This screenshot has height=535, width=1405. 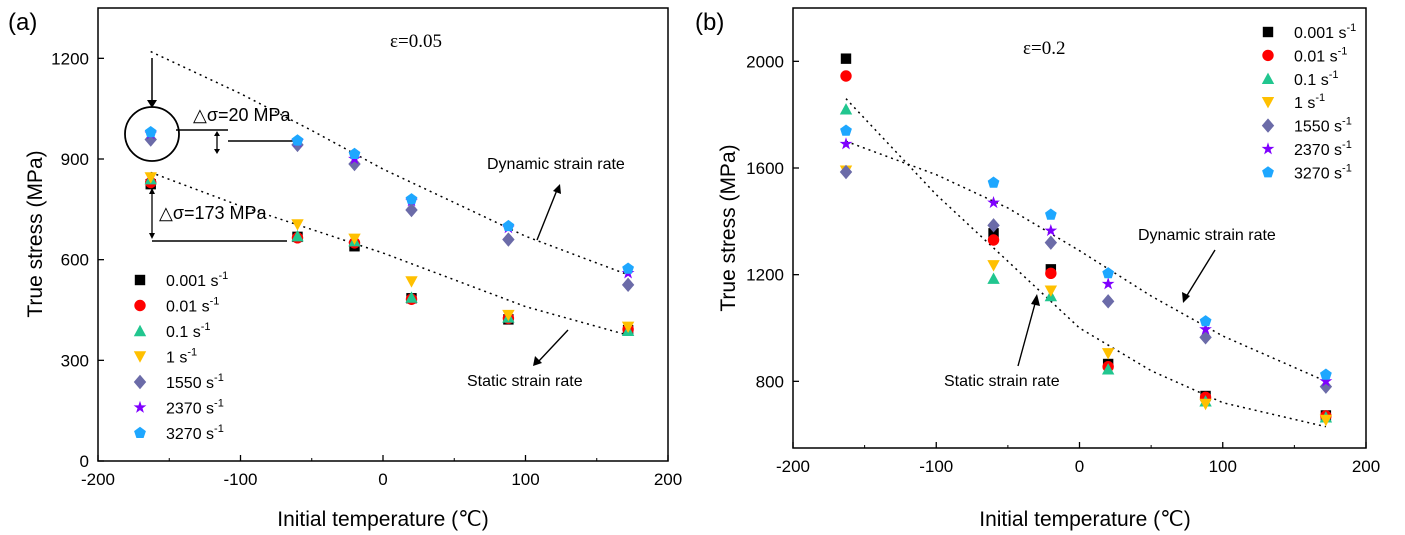 What do you see at coordinates (195, 382) in the screenshot?
I see `legend-label: 1550 s-1` at bounding box center [195, 382].